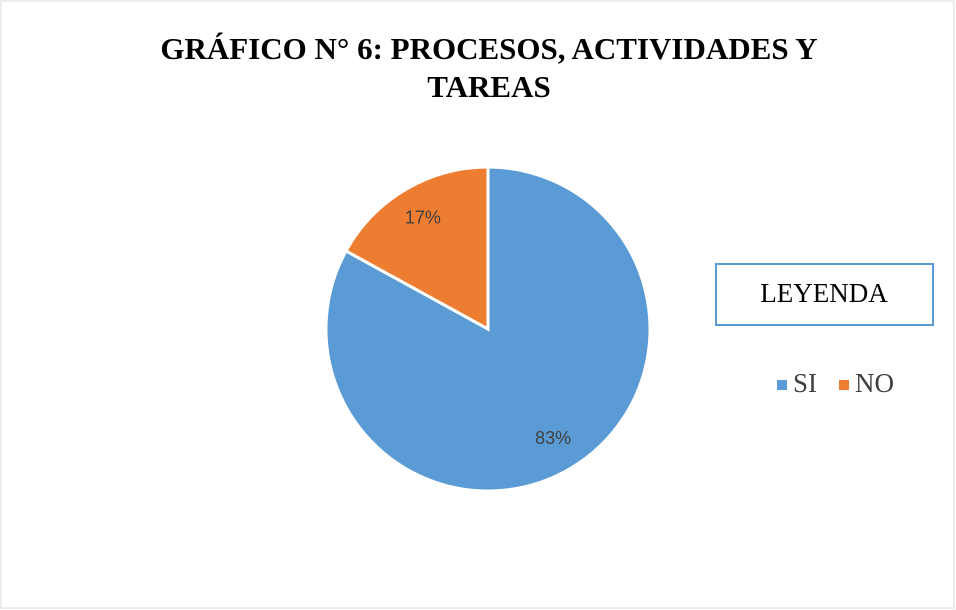 Image resolution: width=956 pixels, height=610 pixels. I want to click on legend-label: SI, so click(805, 383).